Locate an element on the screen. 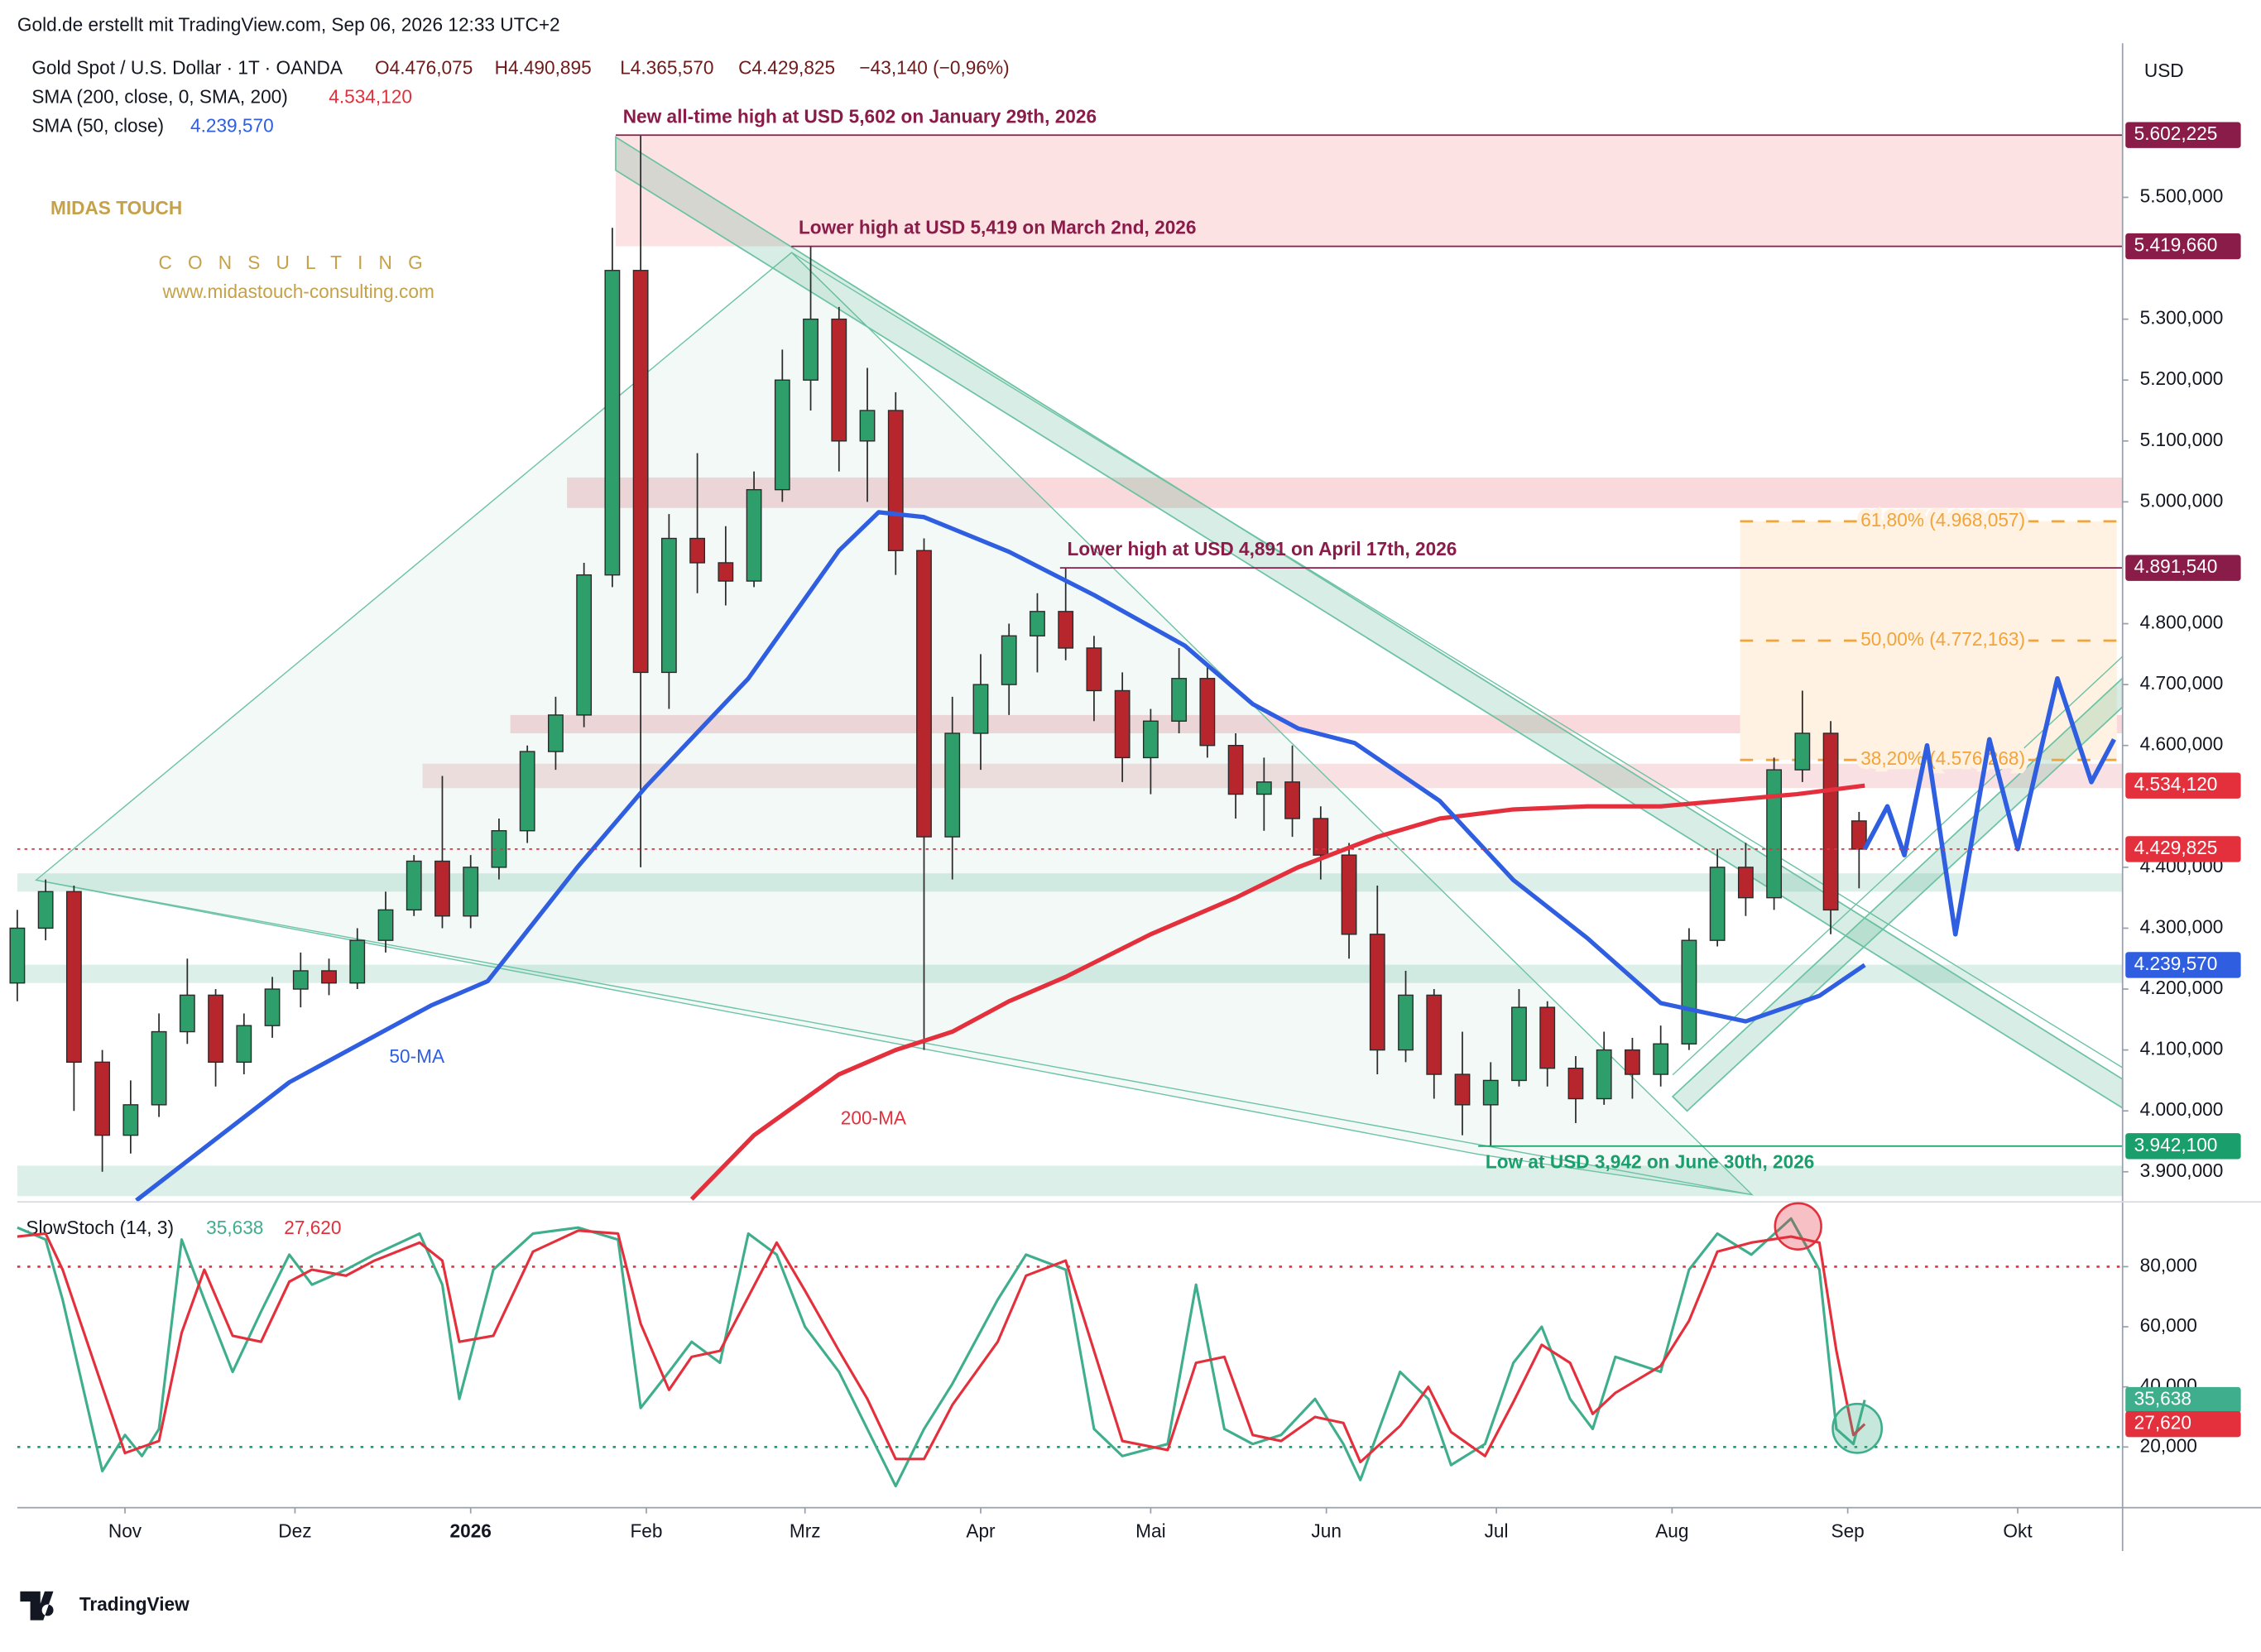 The width and height of the screenshot is (2261, 1652). x-tick-label: Mrz is located at coordinates (806, 1531).